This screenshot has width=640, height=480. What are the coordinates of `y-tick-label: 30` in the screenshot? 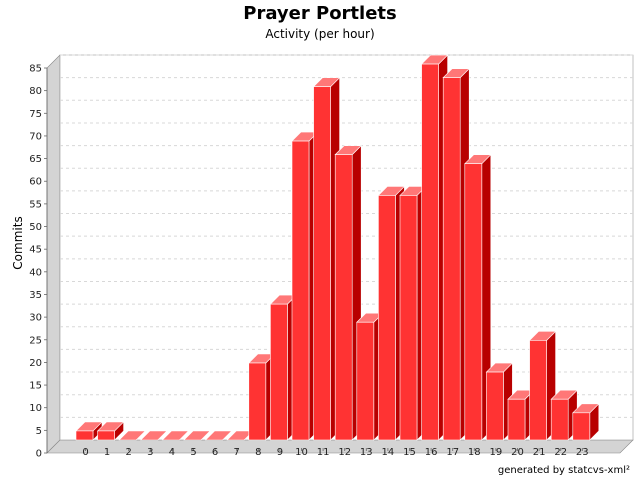 It's located at (35, 318).